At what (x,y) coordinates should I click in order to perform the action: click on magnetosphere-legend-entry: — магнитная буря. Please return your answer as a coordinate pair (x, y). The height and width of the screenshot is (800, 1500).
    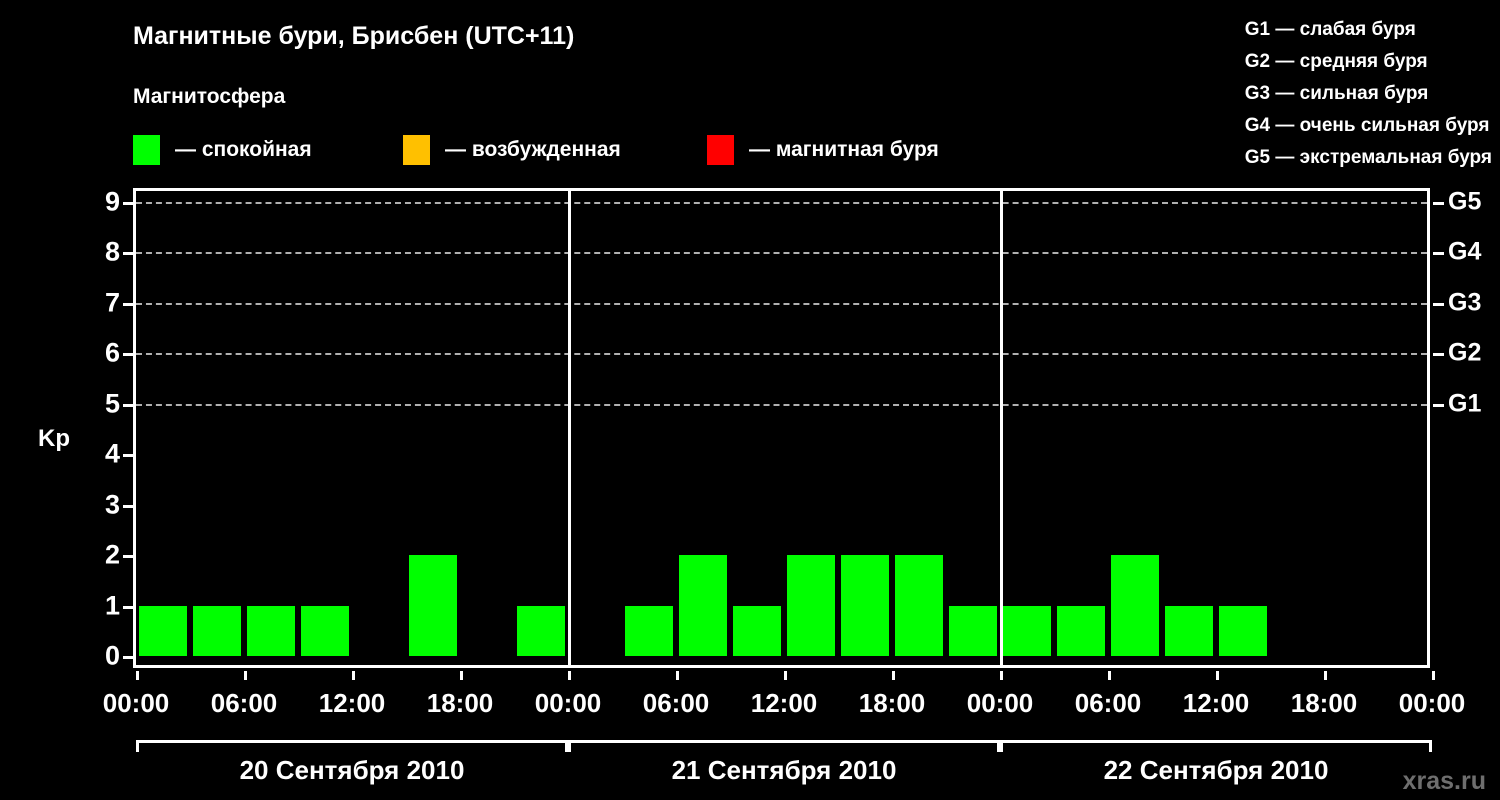
    Looking at the image, I should click on (823, 150).